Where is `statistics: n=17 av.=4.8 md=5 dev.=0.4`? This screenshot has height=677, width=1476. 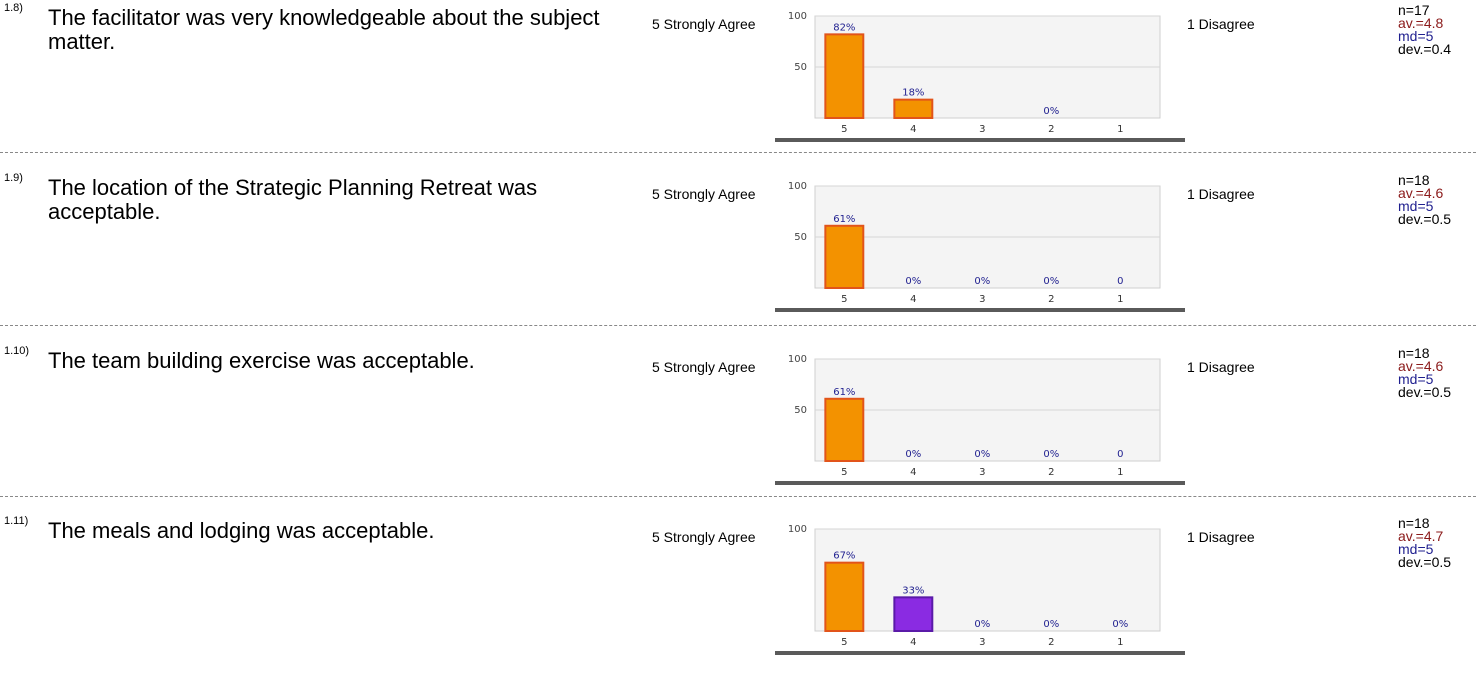
statistics: n=17 av.=4.8 md=5 dev.=0.4 is located at coordinates (1425, 29).